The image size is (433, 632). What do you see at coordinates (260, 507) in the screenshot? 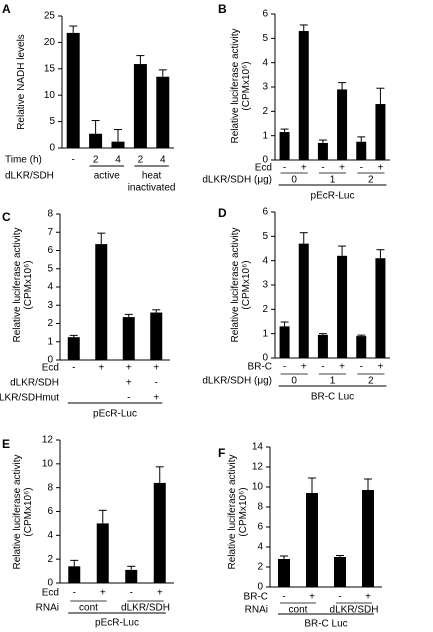
I see `y-tick-label: 8` at bounding box center [260, 507].